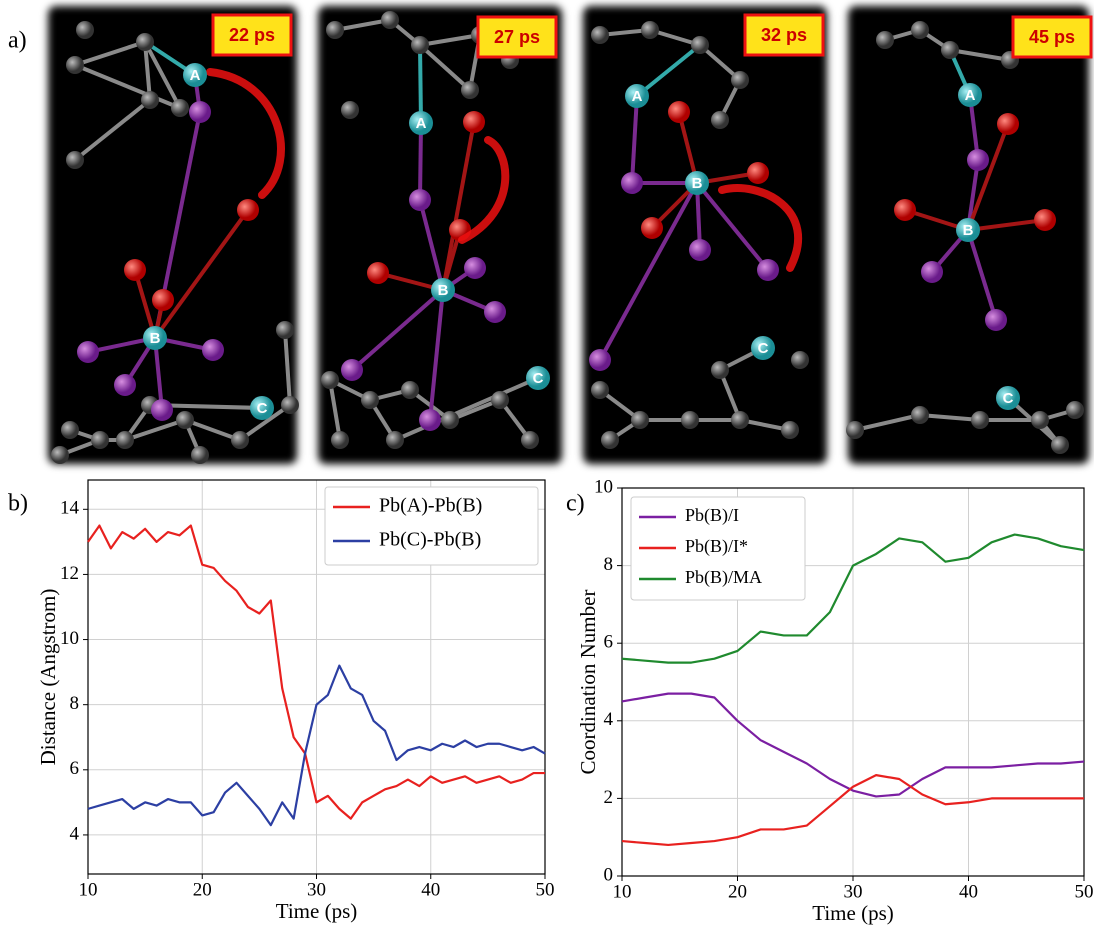  Describe the element at coordinates (705, 235) in the screenshot. I see `snapshot: A B C 32 ps` at that location.